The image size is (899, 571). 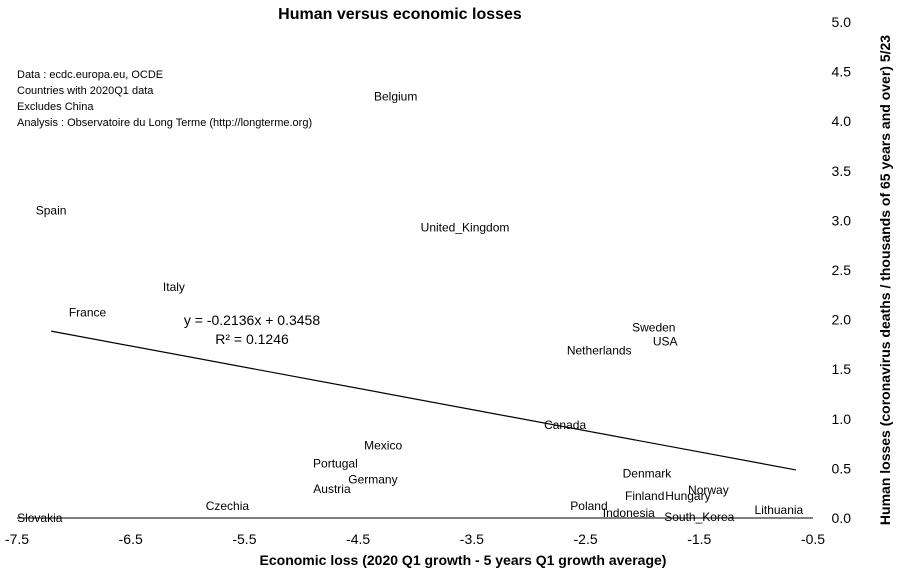 I want to click on x-tick-label: -2.5, so click(x=586, y=539).